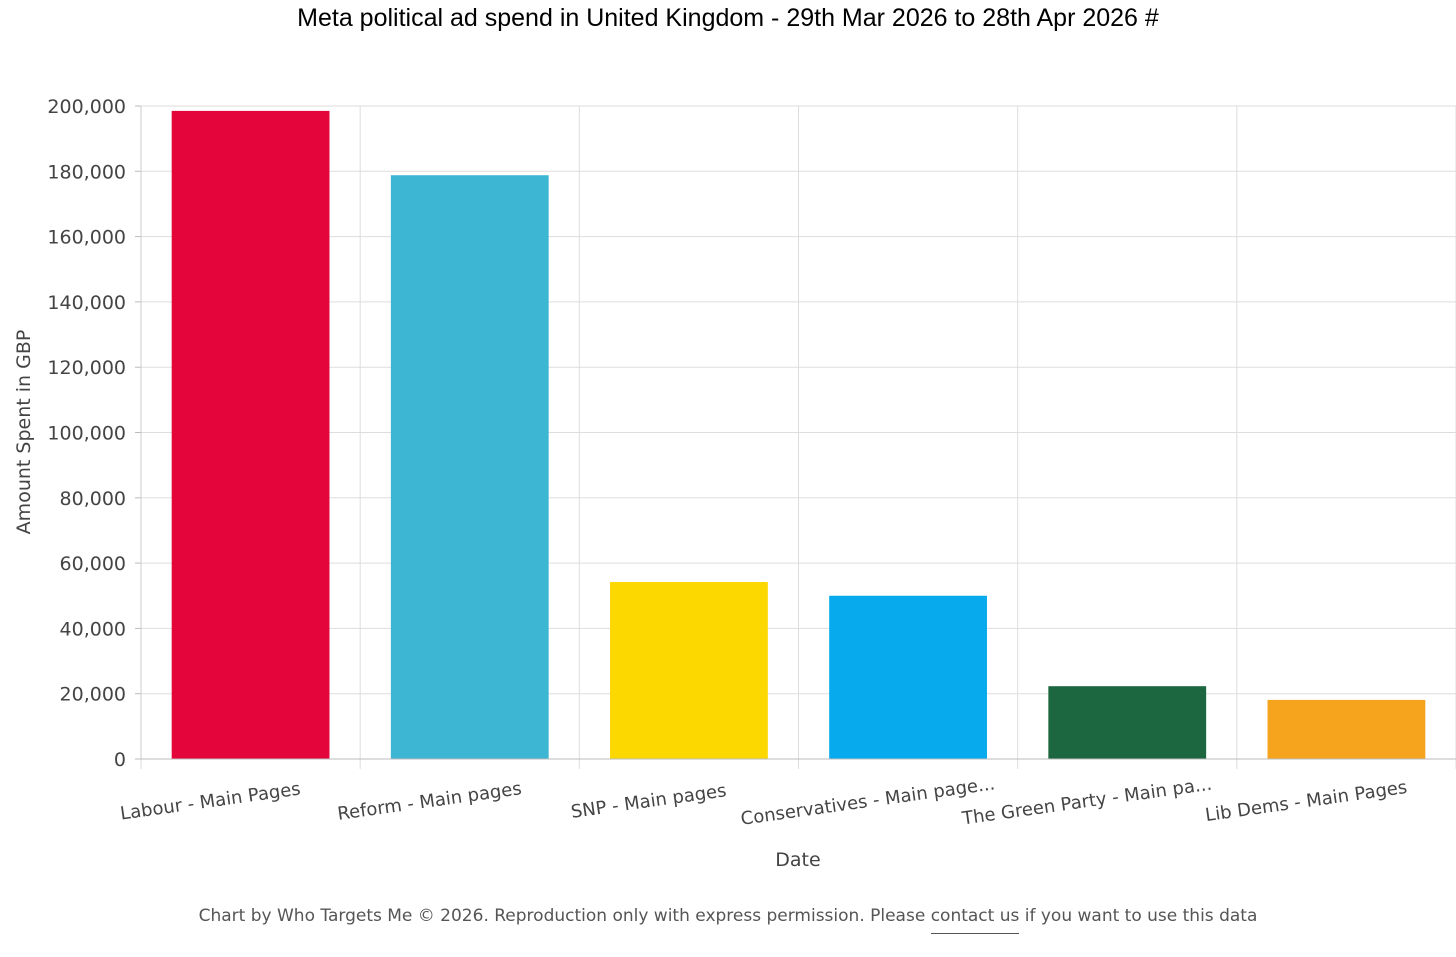 The image size is (1456, 957). I want to click on y-tick-label: 20,000, so click(93, 695).